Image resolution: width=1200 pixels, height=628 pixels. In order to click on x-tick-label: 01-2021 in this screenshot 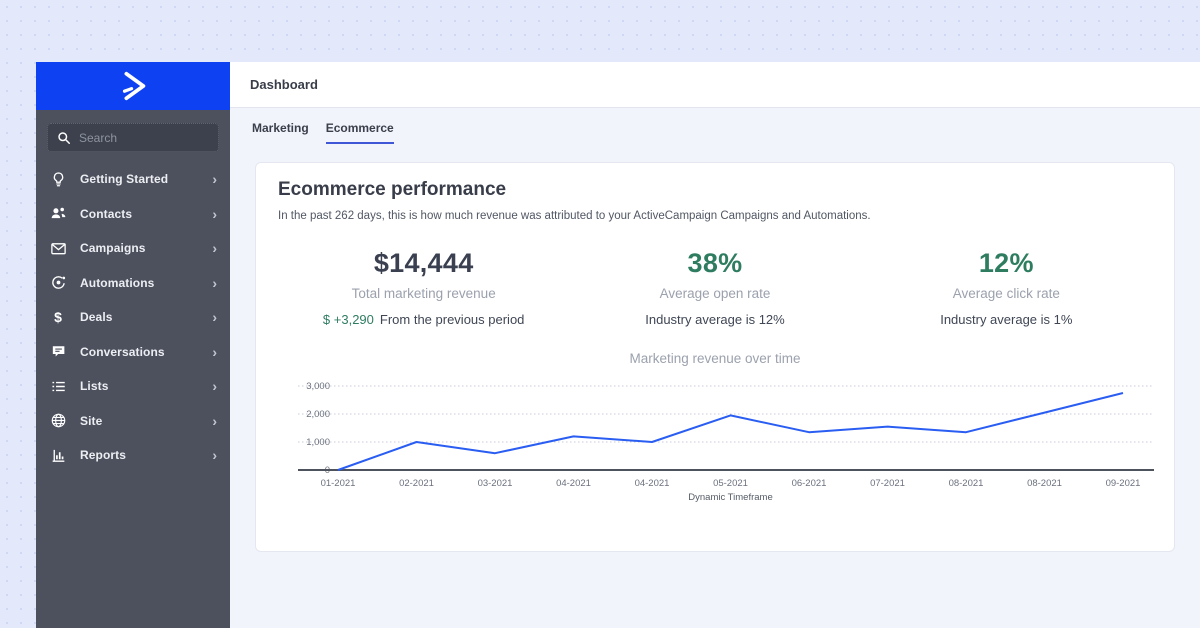, I will do `click(338, 483)`.